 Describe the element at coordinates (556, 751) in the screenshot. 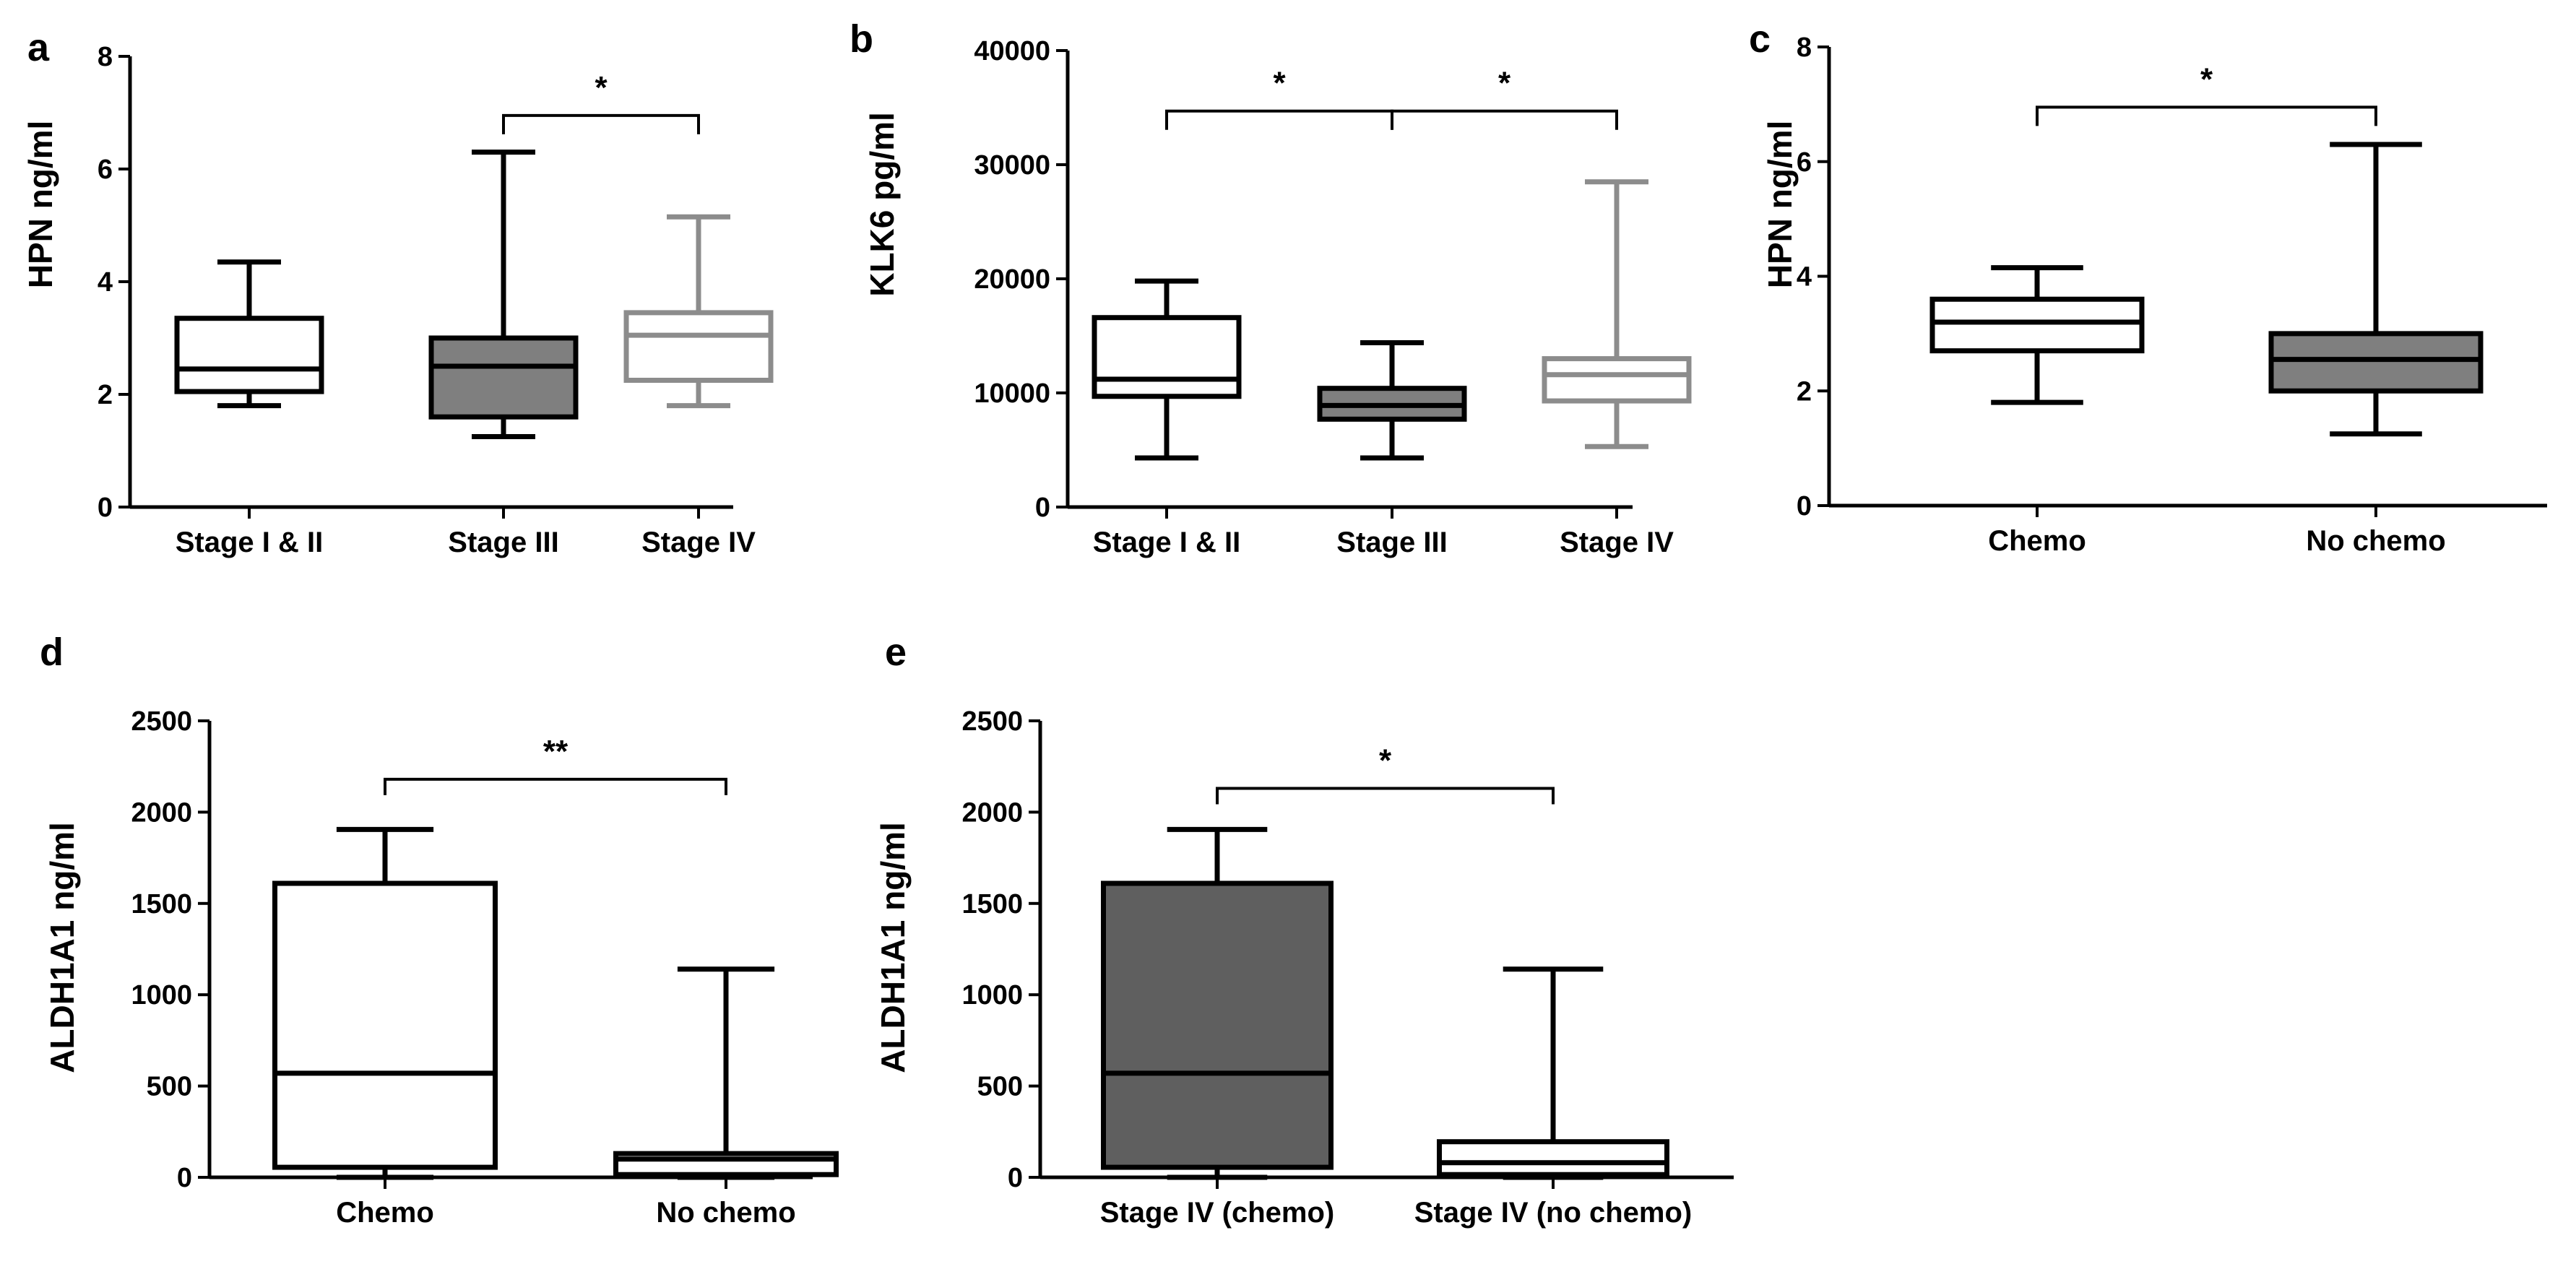

I see `panel-d-sig-label-0: **` at that location.